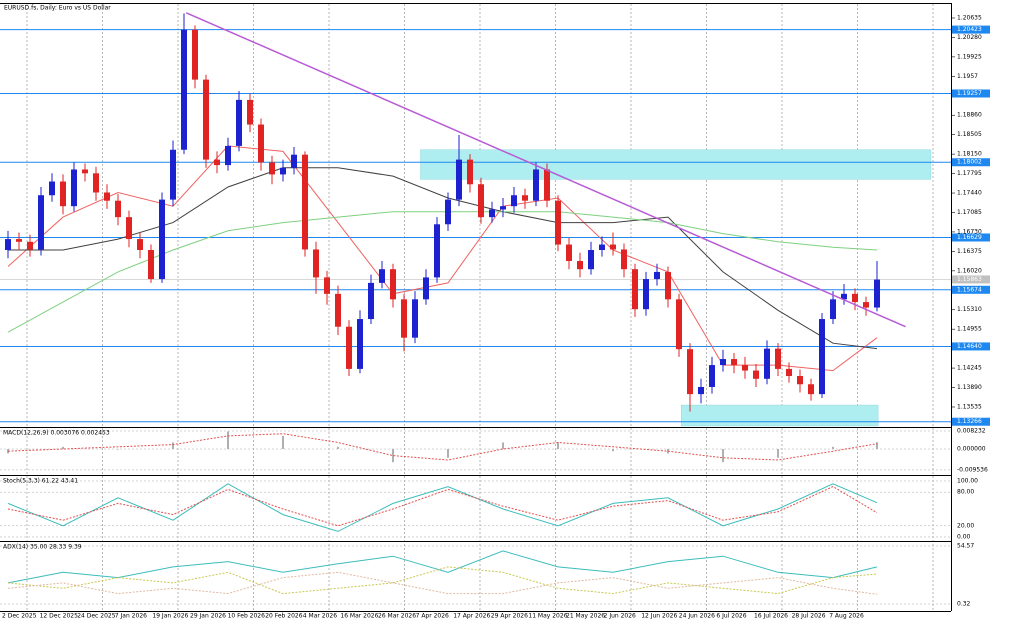 The image size is (1024, 622). Describe the element at coordinates (964, 603) in the screenshot. I see `indicator-tick-label: 0.32` at that location.